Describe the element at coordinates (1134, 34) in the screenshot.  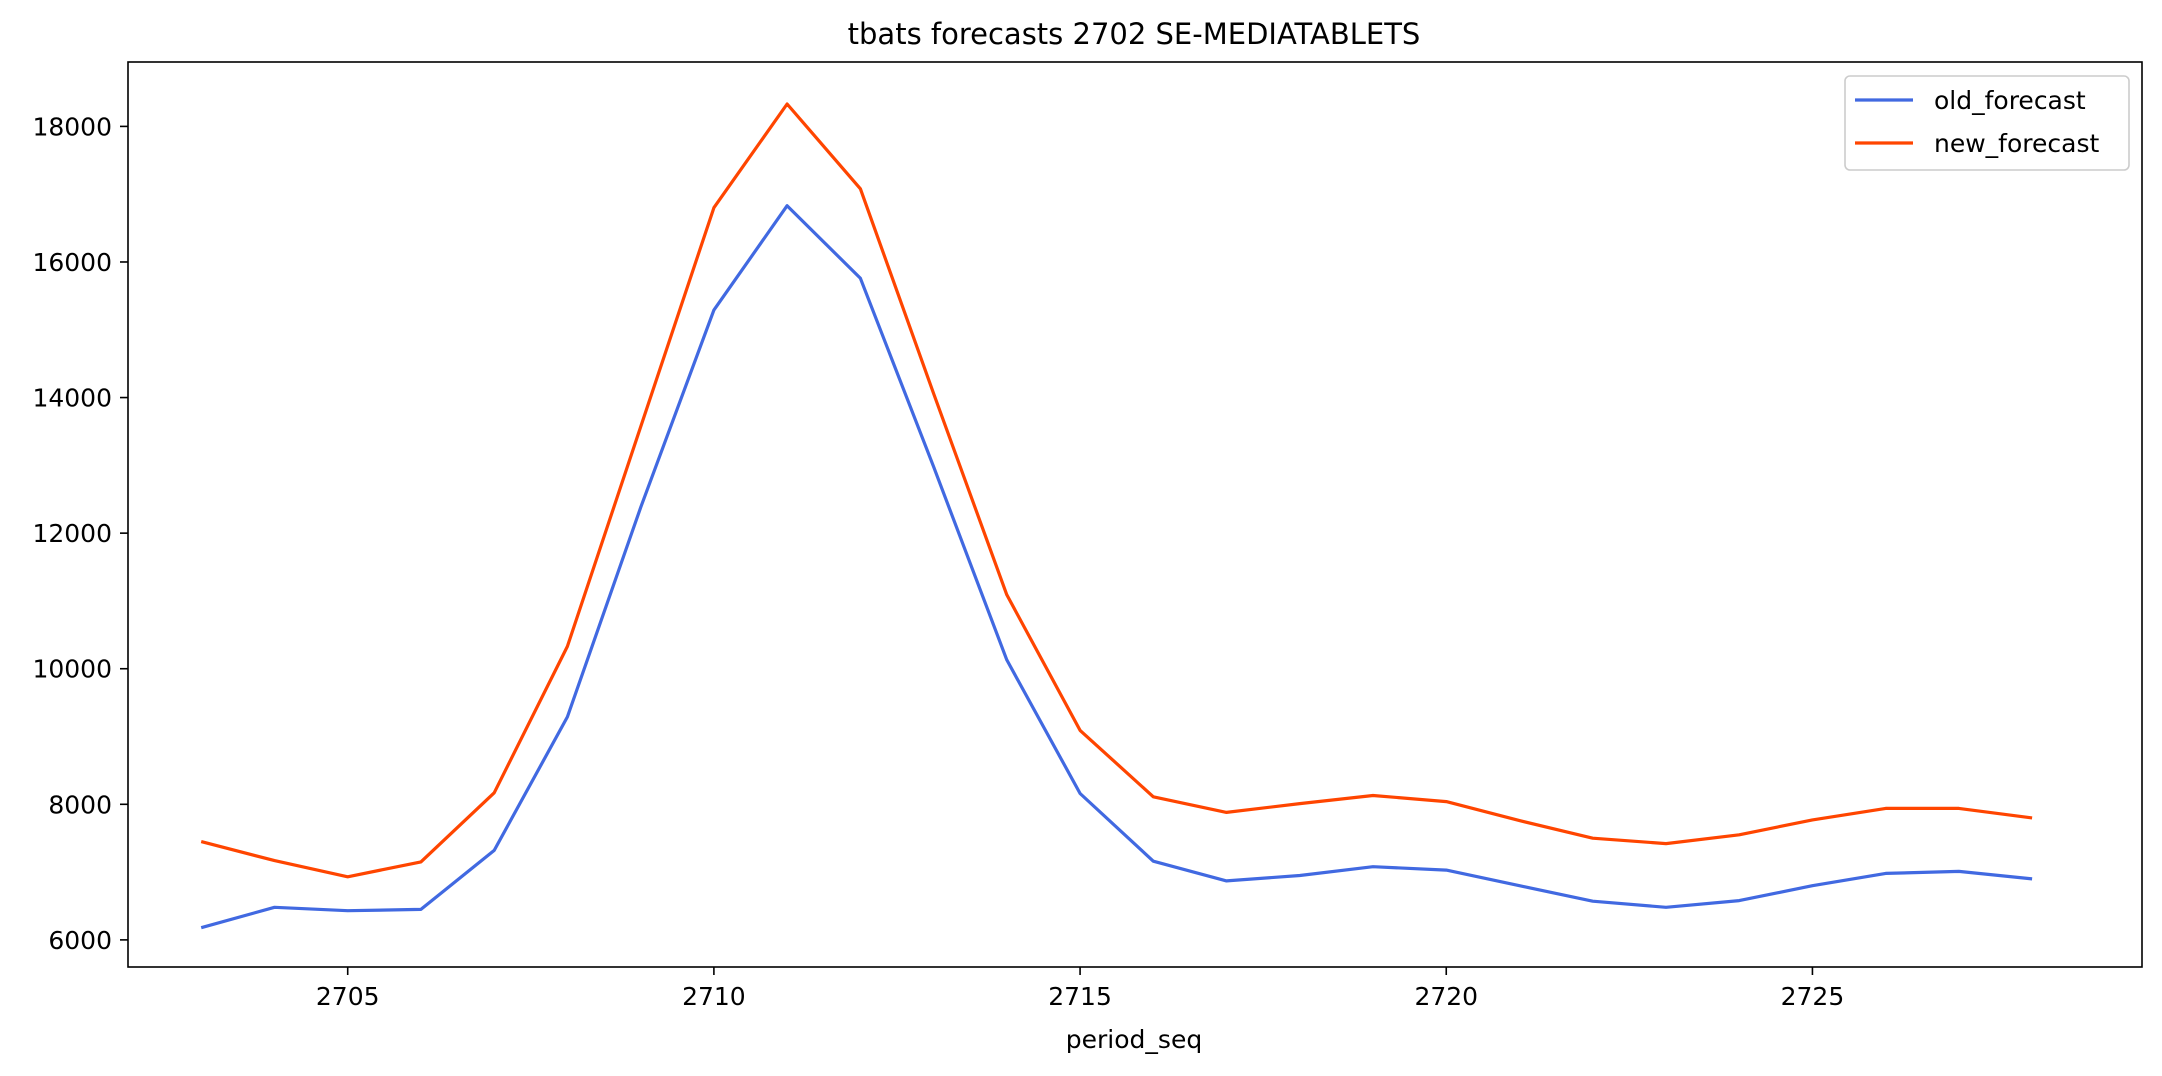
I see `chart-title: tbats forecasts 2702 SE-MEDIATABLETS` at that location.